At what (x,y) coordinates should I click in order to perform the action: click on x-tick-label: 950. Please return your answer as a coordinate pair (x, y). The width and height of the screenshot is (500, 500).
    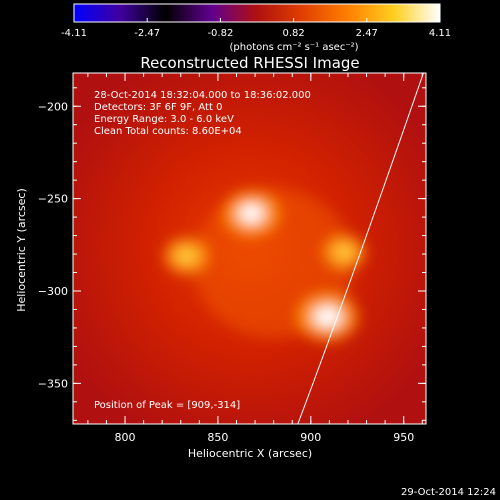
    Looking at the image, I should click on (403, 437).